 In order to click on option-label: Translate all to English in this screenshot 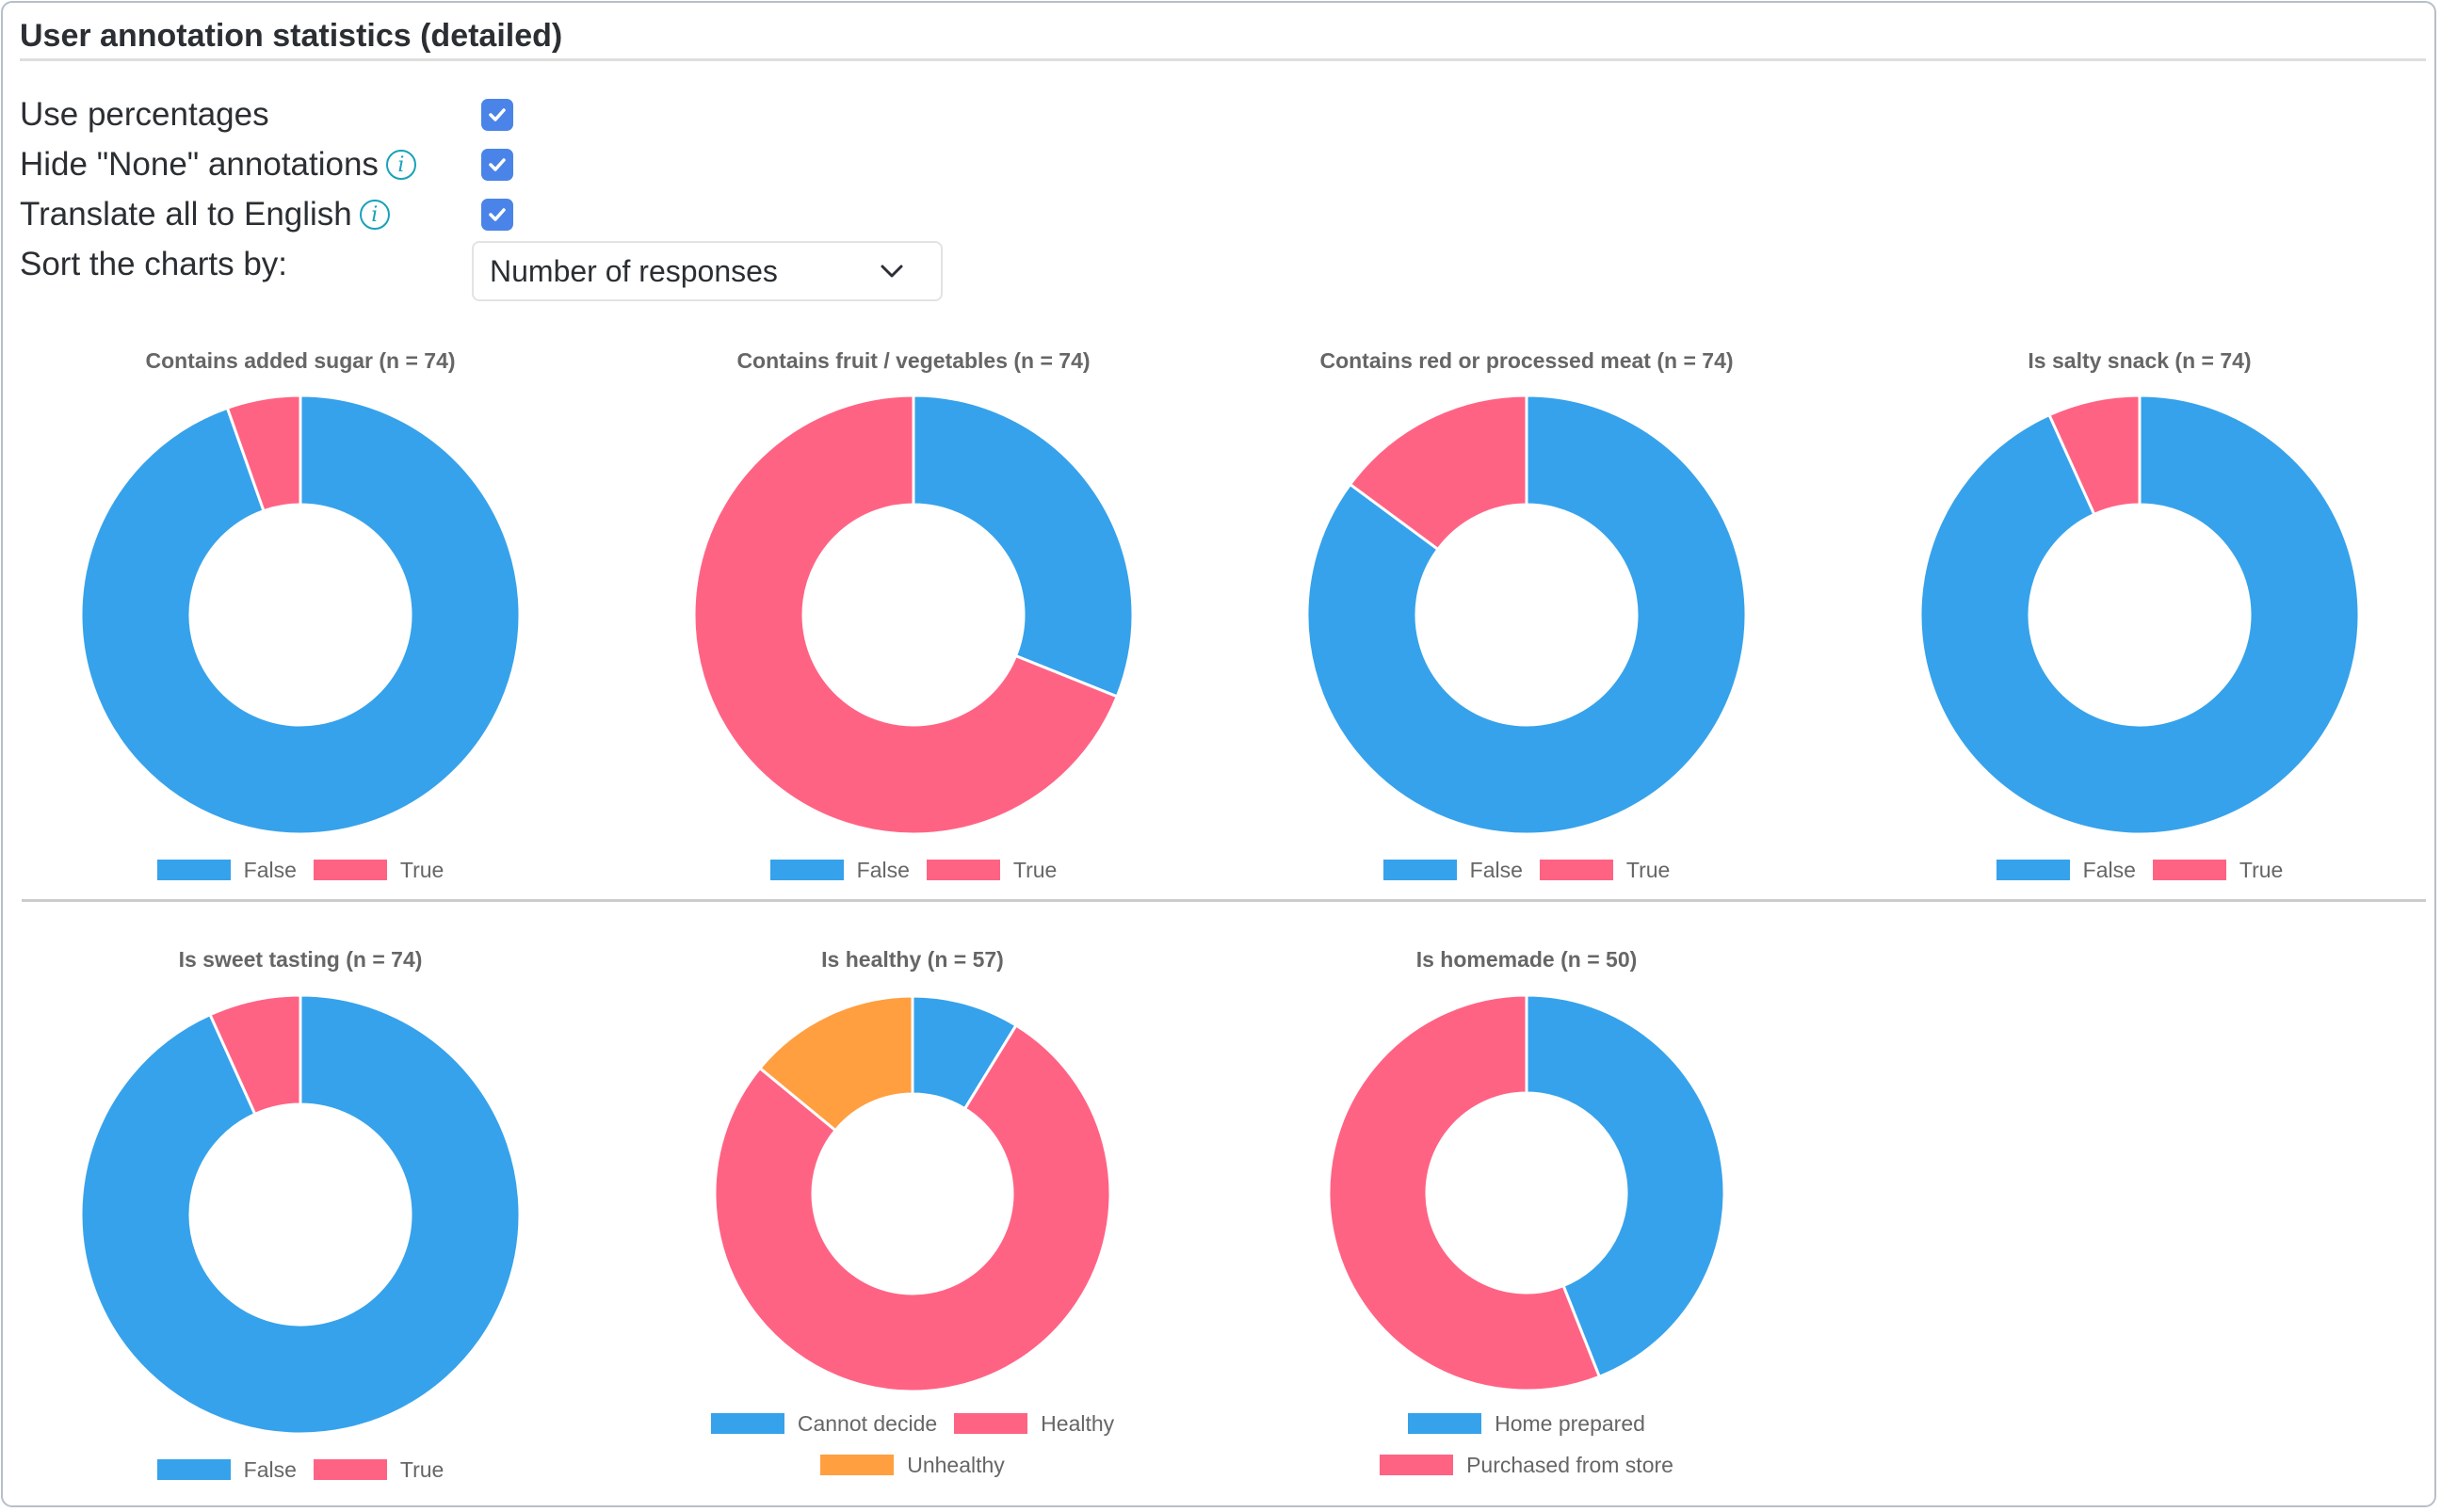, I will do `click(186, 214)`.